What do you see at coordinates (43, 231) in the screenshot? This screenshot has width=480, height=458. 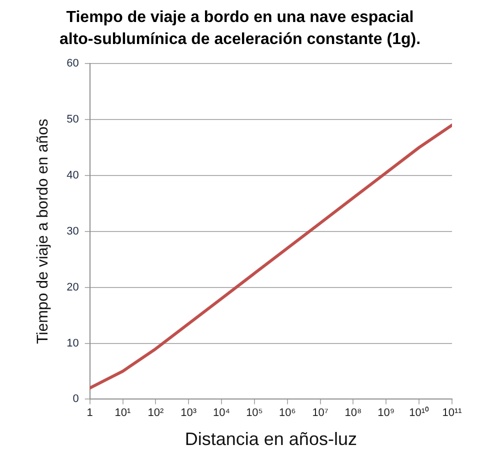 I see `y-axis-title: Tiempo de viaje a bordo en años` at bounding box center [43, 231].